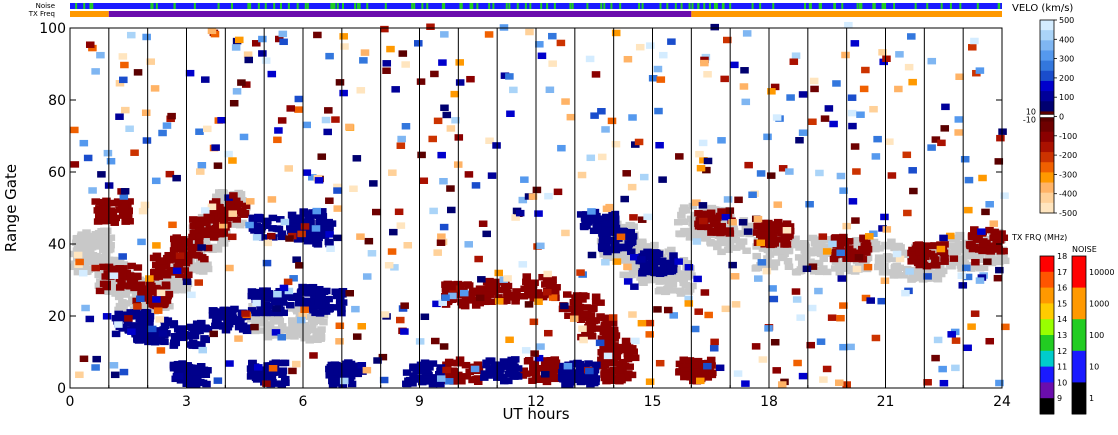  Describe the element at coordinates (1047, 86) in the screenshot. I see `velocity-colorbar-segment` at that location.